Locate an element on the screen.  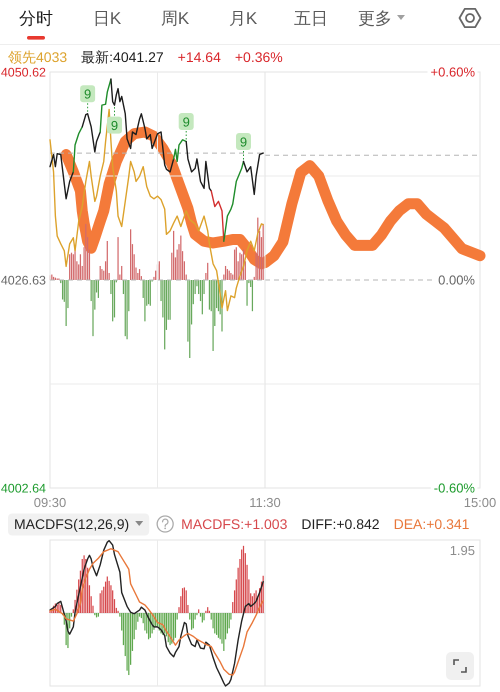
text: +14.64 is located at coordinates (200, 57).